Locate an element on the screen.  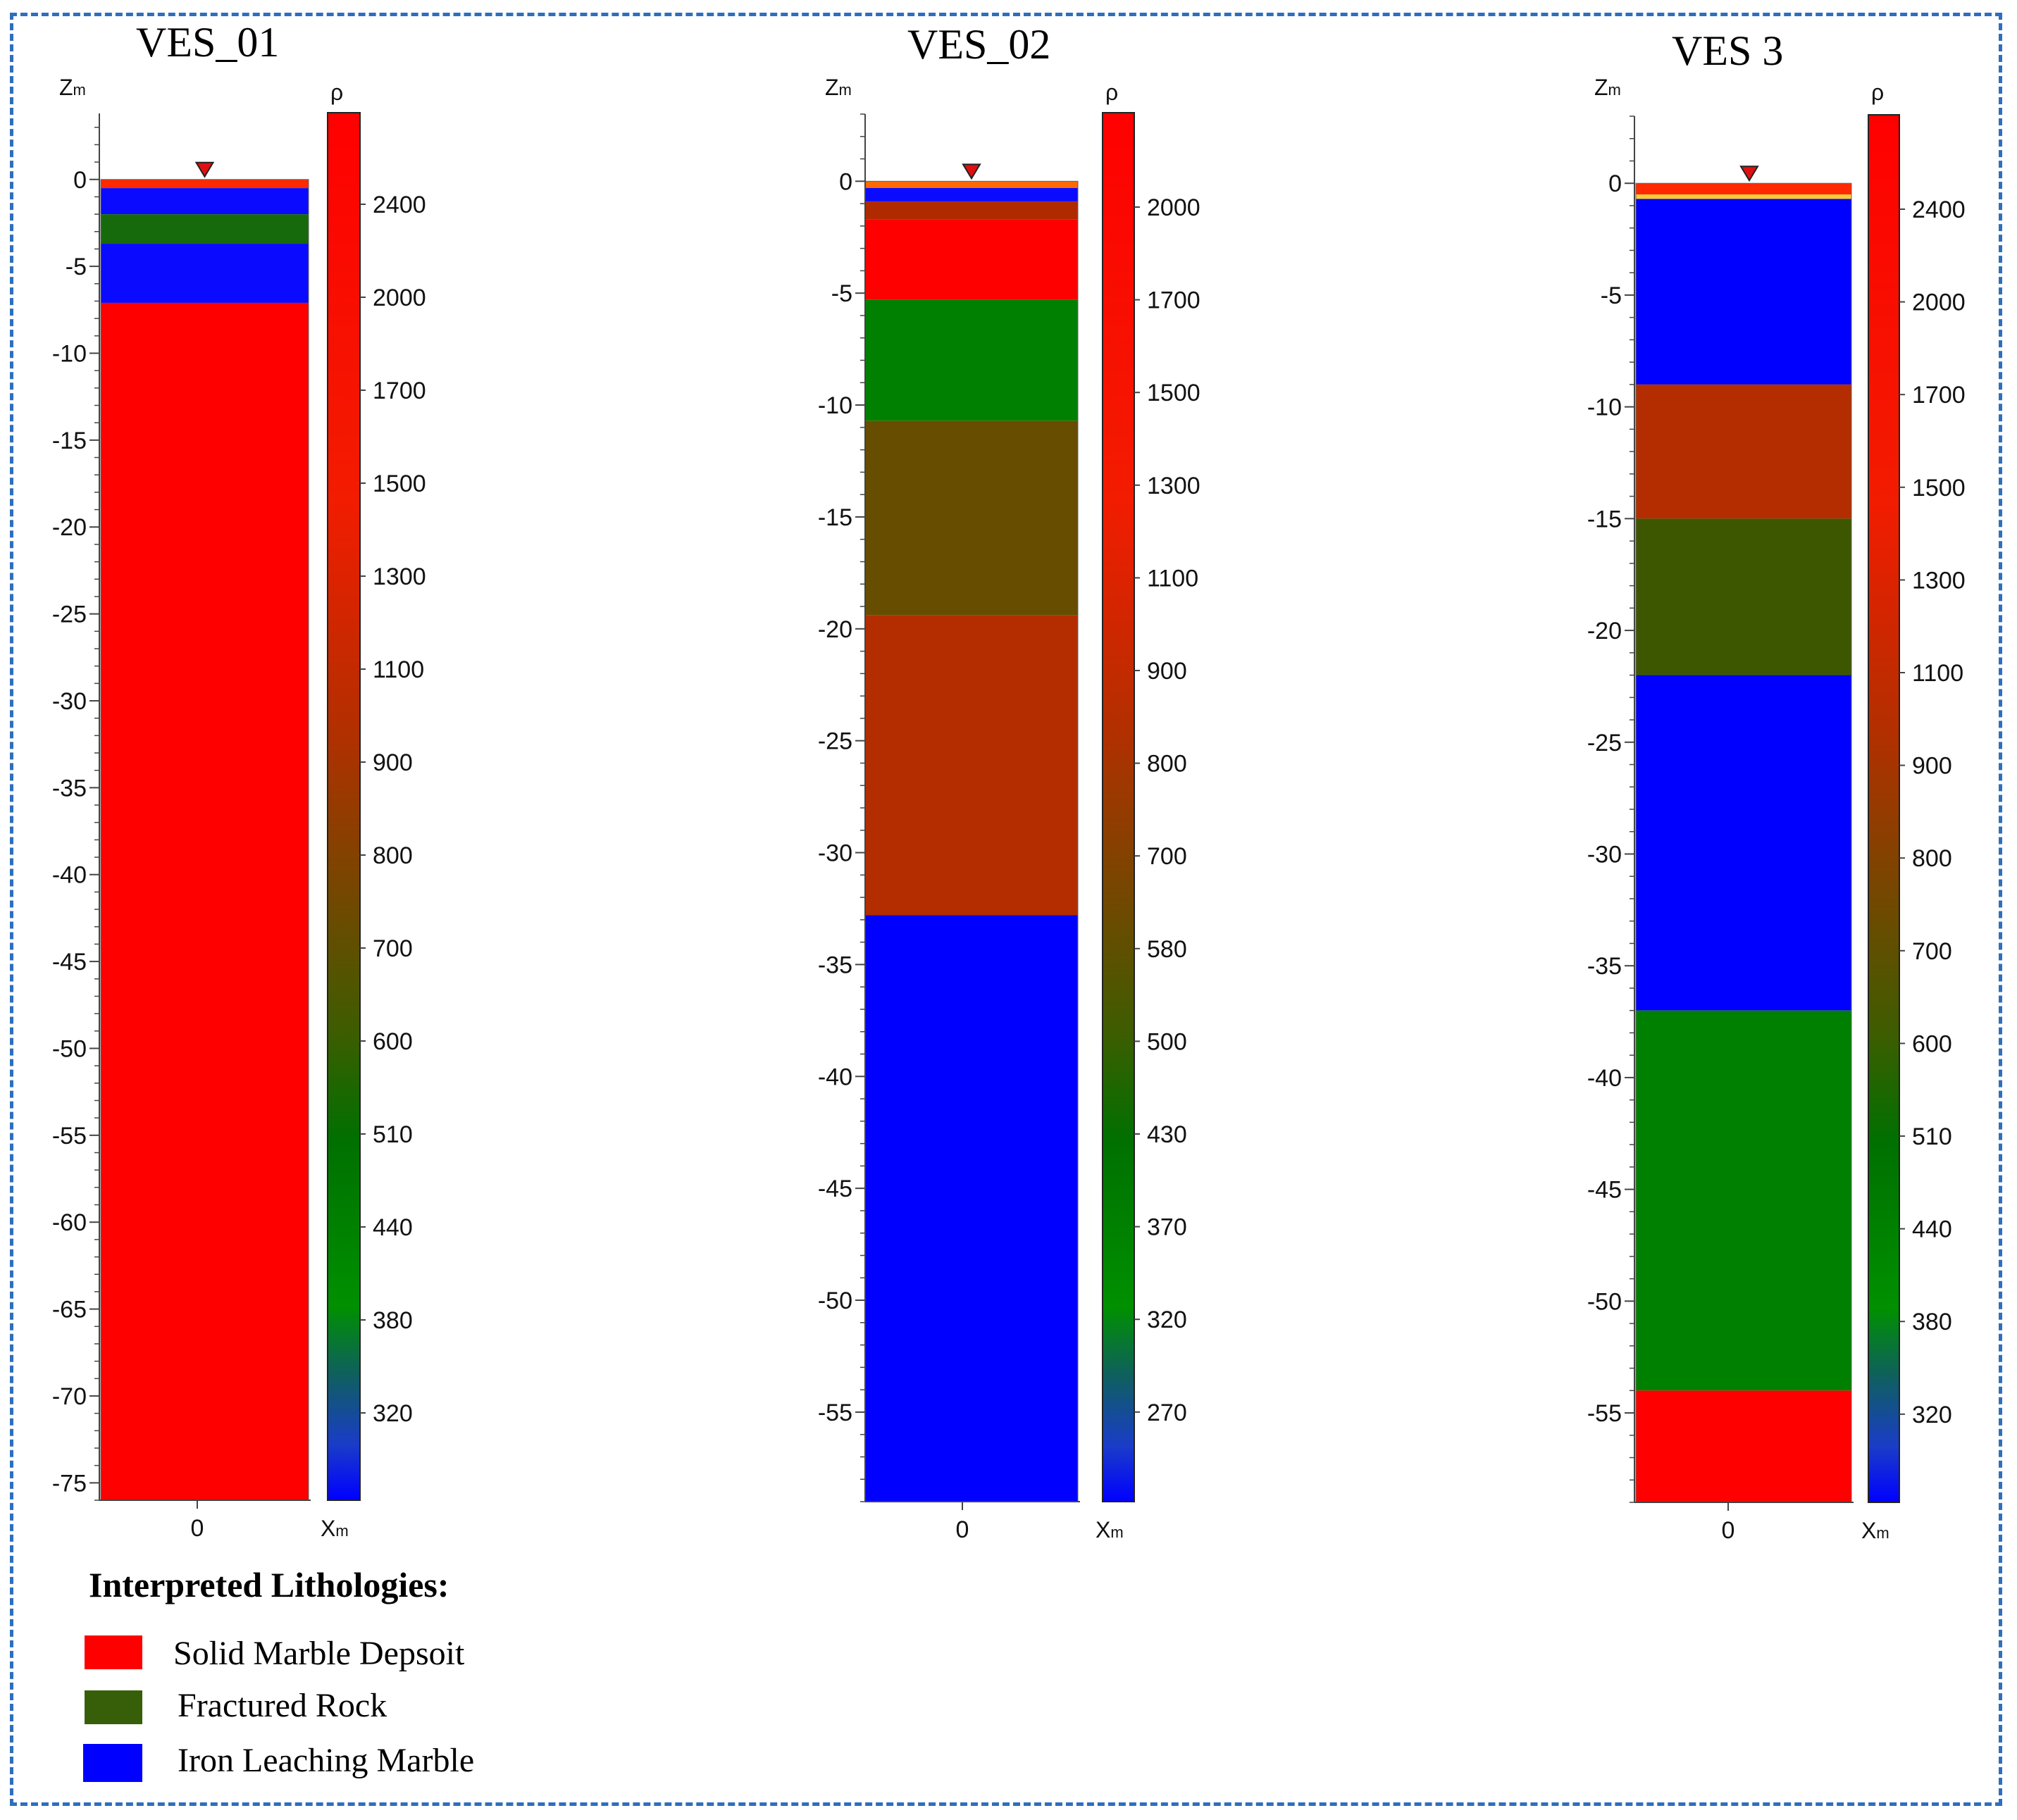
colorbar-tick-label: 270 is located at coordinates (1167, 1413).